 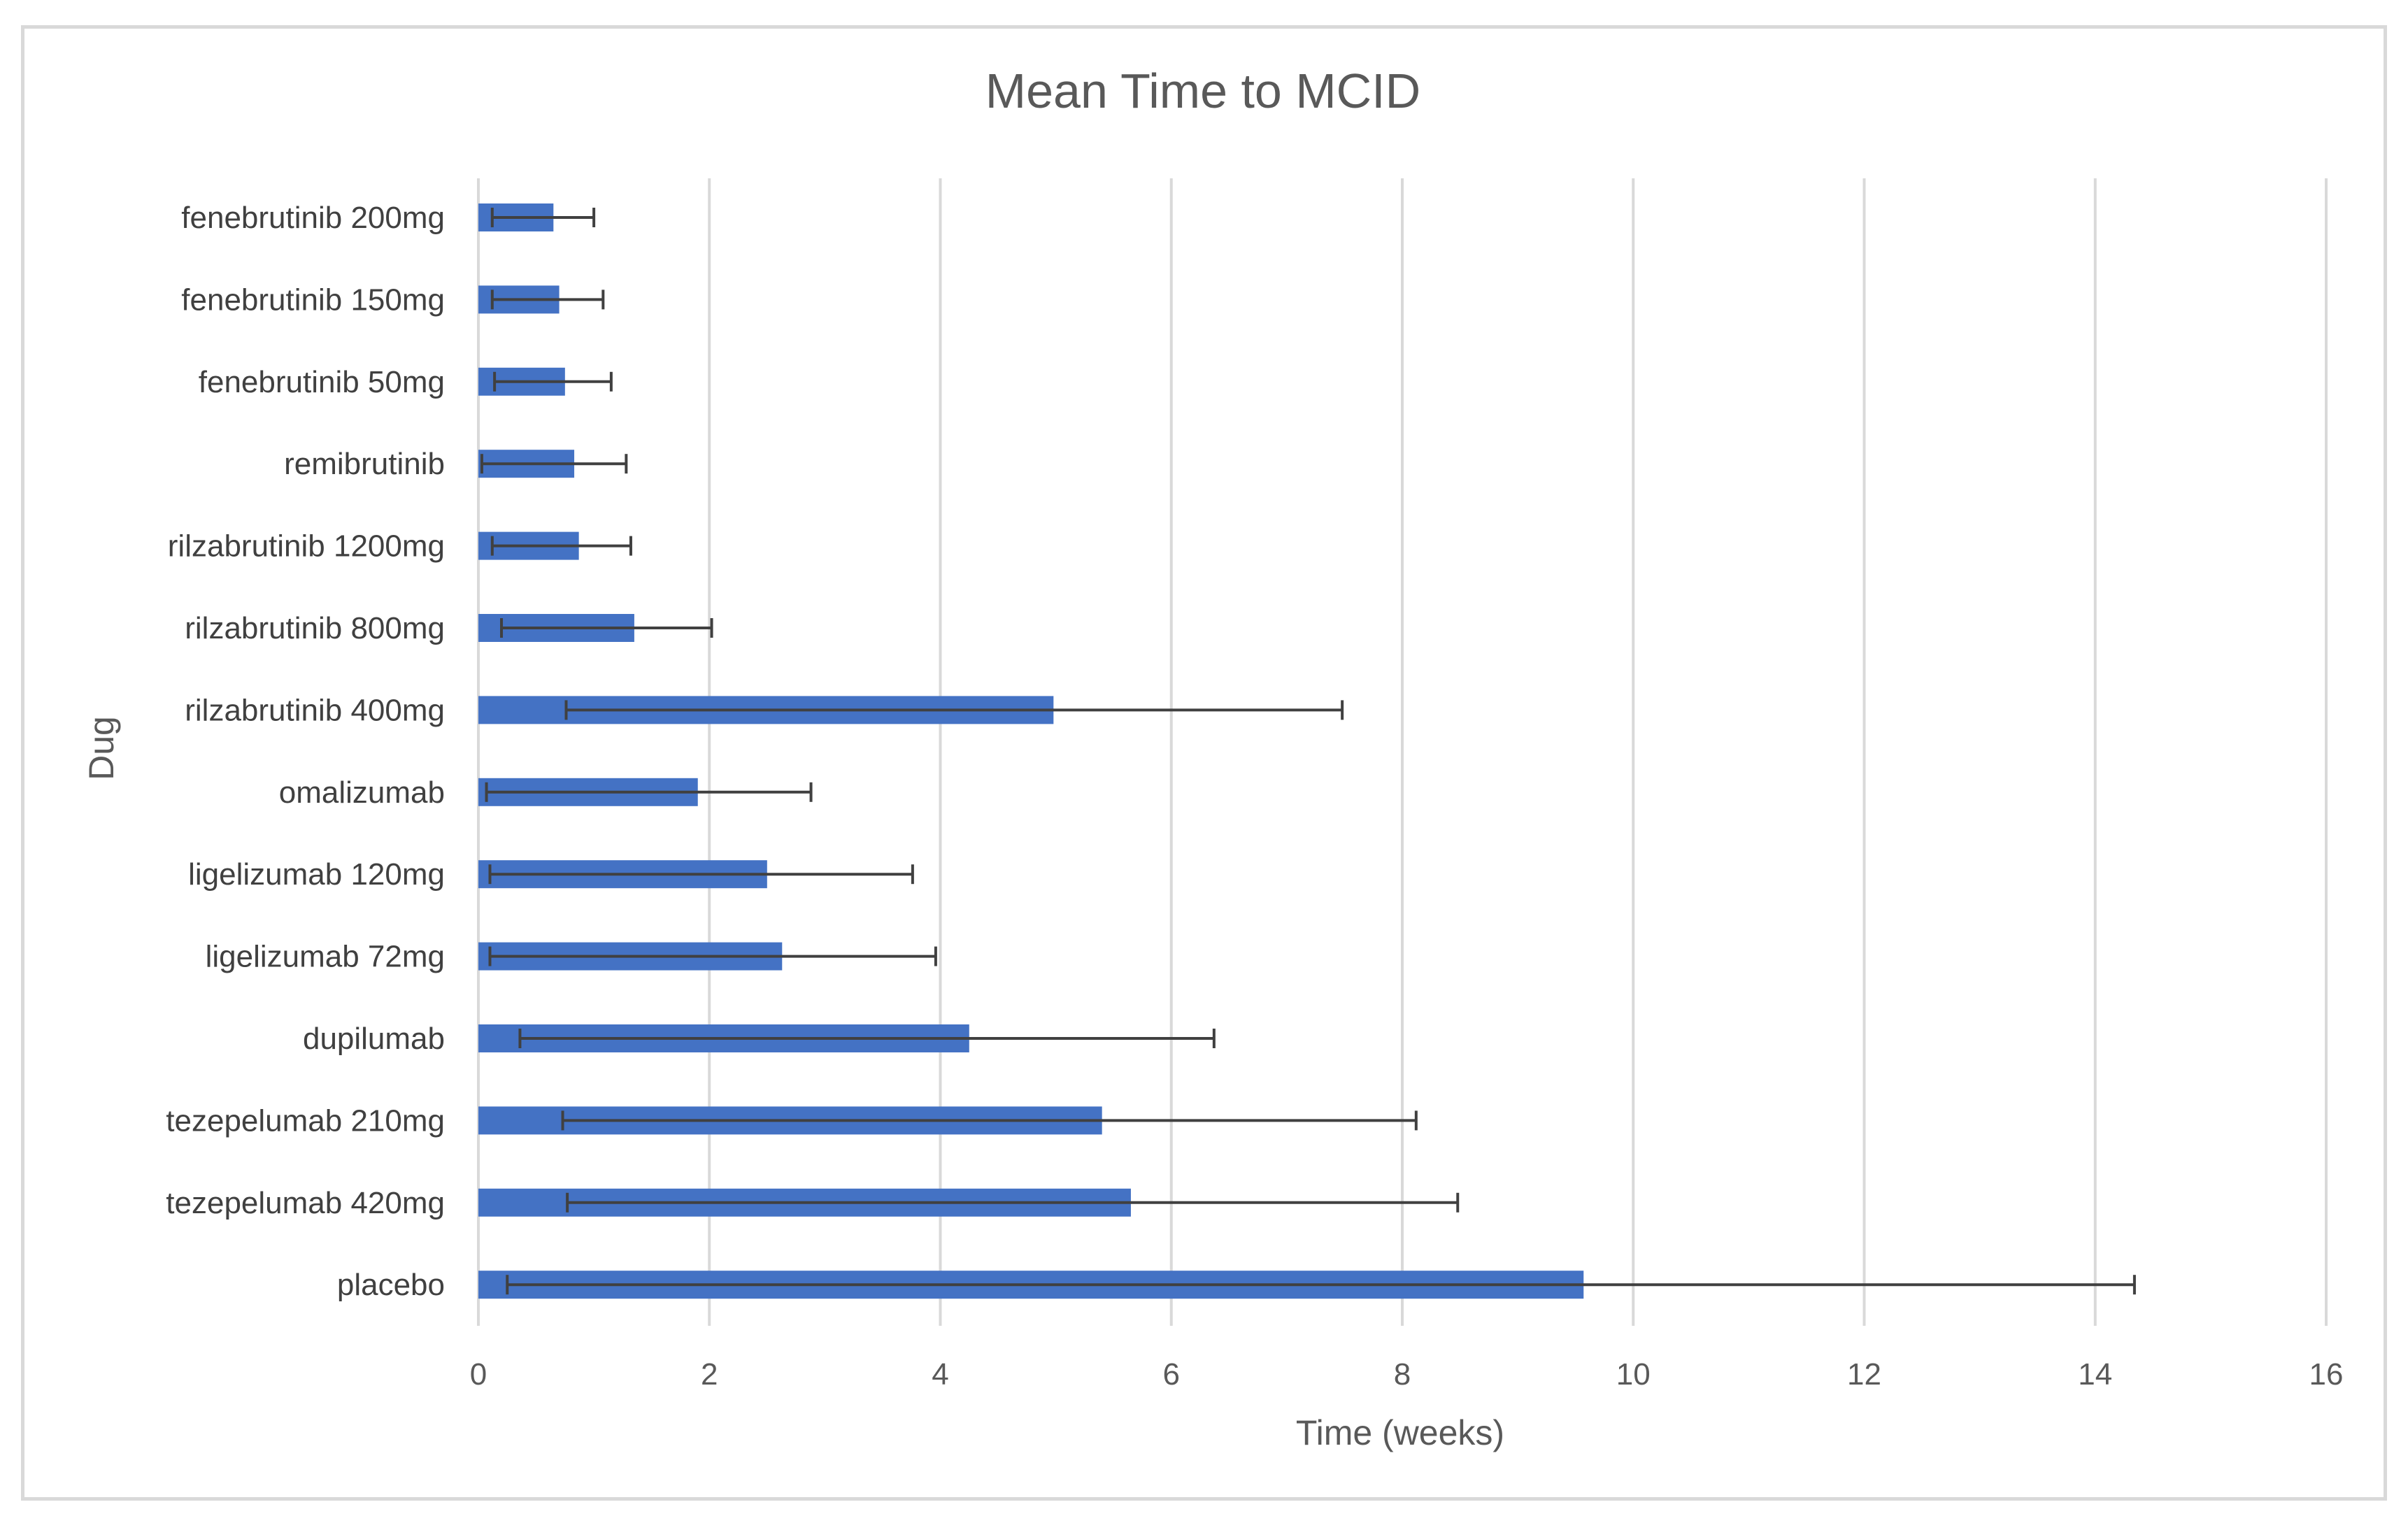 What do you see at coordinates (1633, 1374) in the screenshot?
I see `x-tick-label-10: 10` at bounding box center [1633, 1374].